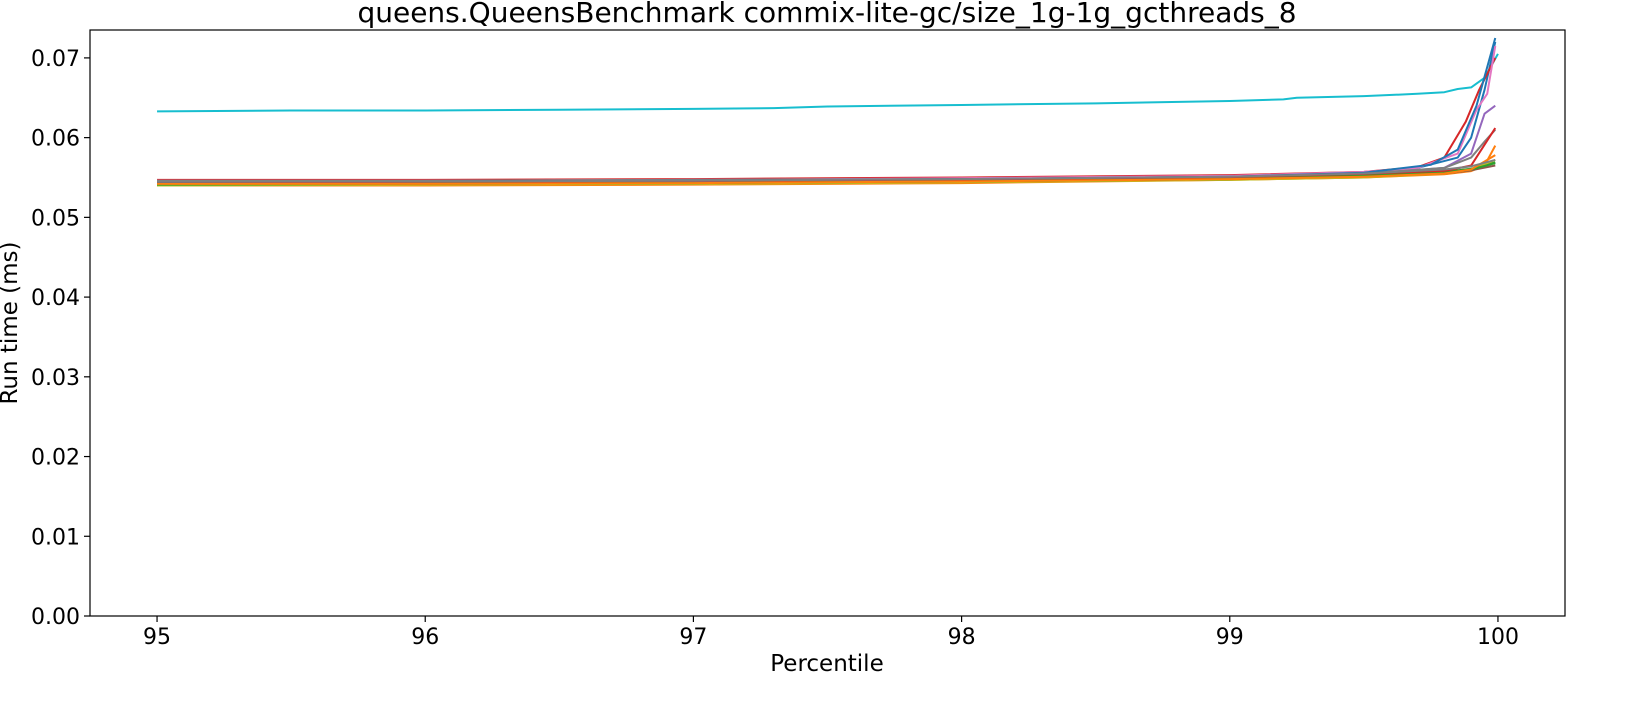 This screenshot has height=710, width=1648. Describe the element at coordinates (60, 338) in the screenshot. I see `y-axis-ticks: 0.00 0.01 0.02 0.03 0.04 0.05 0.06 0.07` at that location.